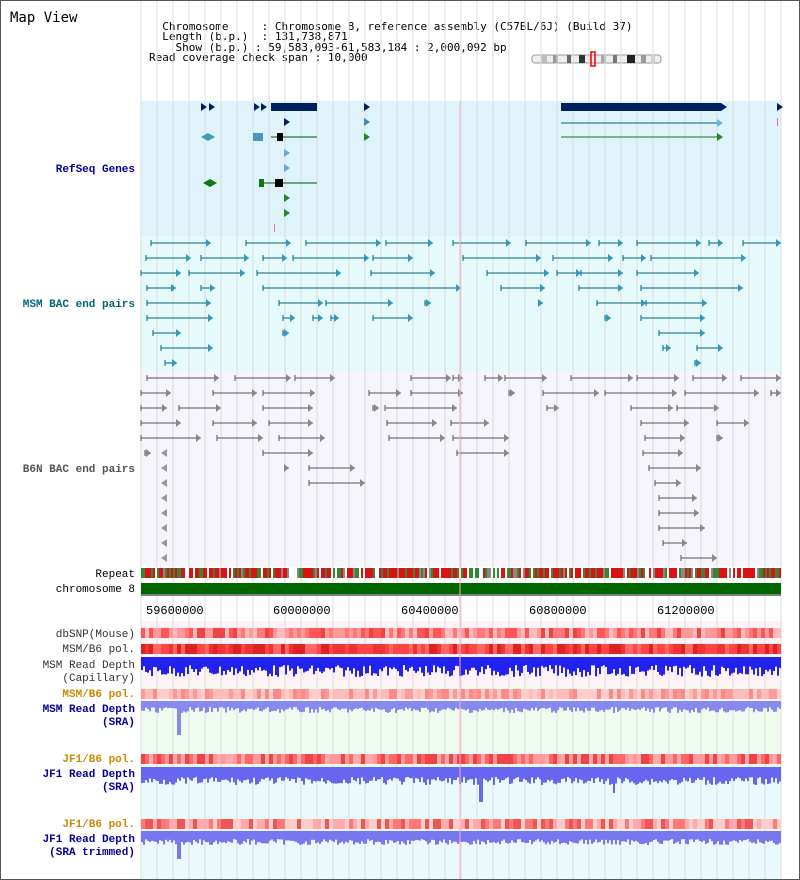 This screenshot has width=800, height=880. What do you see at coordinates (569, 59) in the screenshot?
I see `ideogram-band` at bounding box center [569, 59].